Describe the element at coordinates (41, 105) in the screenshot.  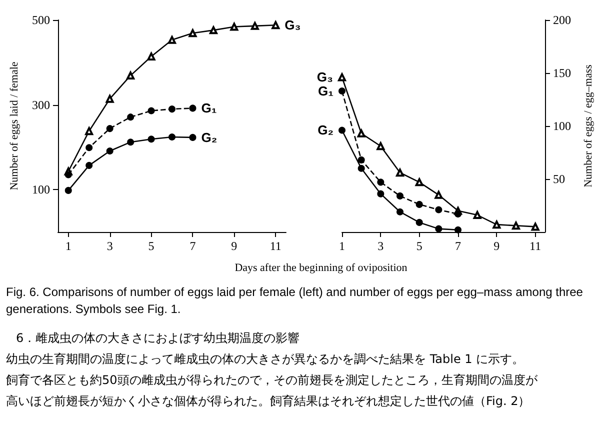
I see `y-tick-label: 300` at that location.